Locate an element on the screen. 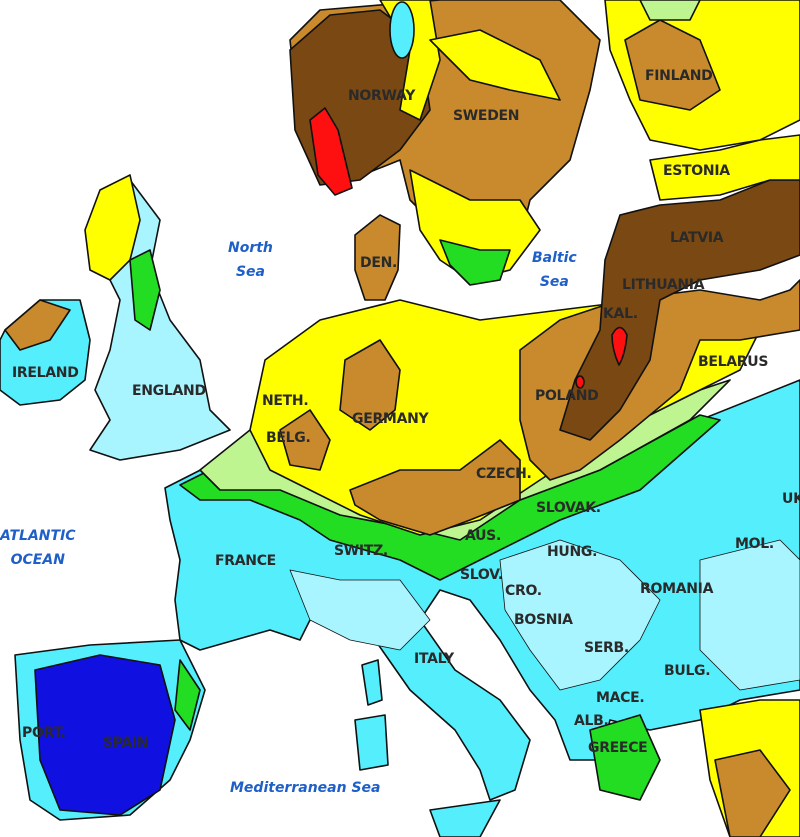 The image size is (800, 837). label-baltic-sea: Baltic Sea is located at coordinates (554, 270).